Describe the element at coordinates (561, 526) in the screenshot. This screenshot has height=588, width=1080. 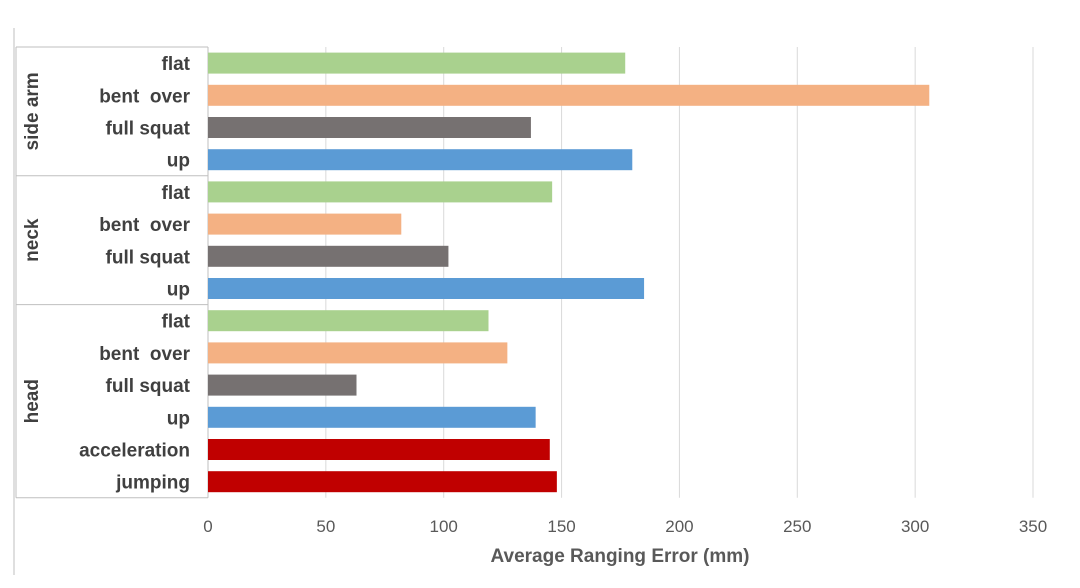
I see `x-tick-label: 150` at that location.